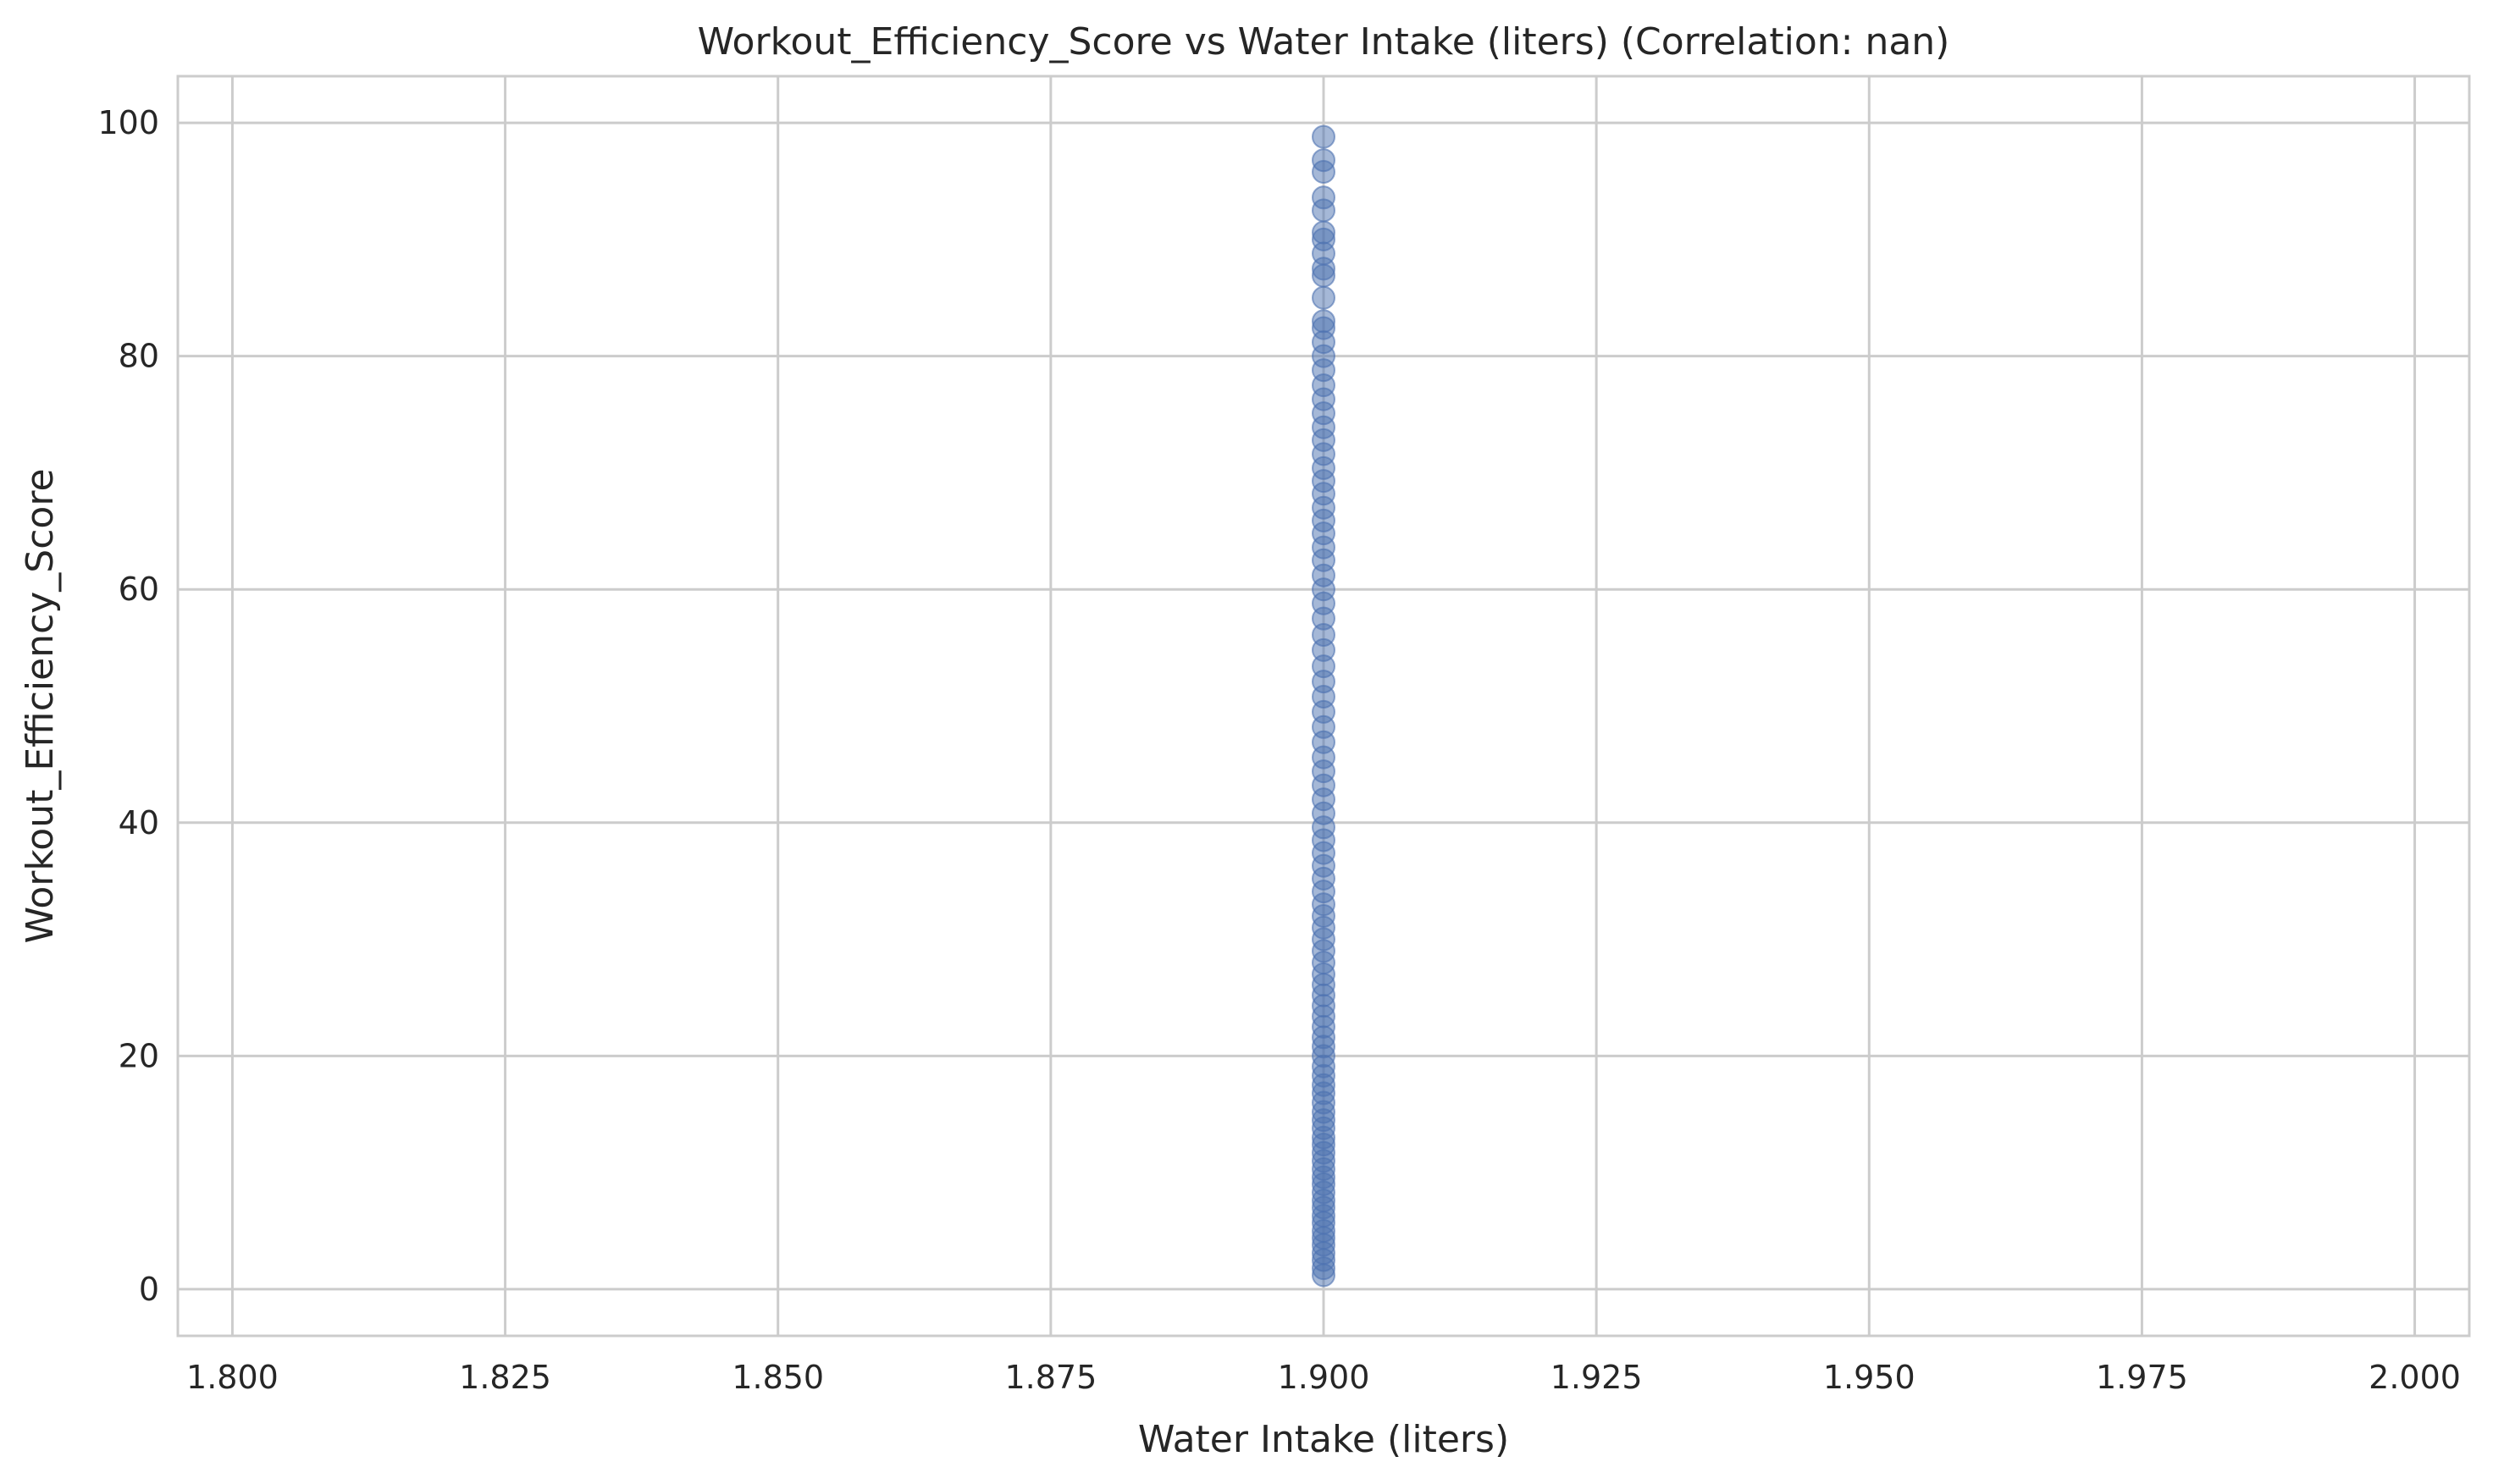  Describe the element at coordinates (2142, 1377) in the screenshot. I see `x-tick-label: 1.975` at that location.